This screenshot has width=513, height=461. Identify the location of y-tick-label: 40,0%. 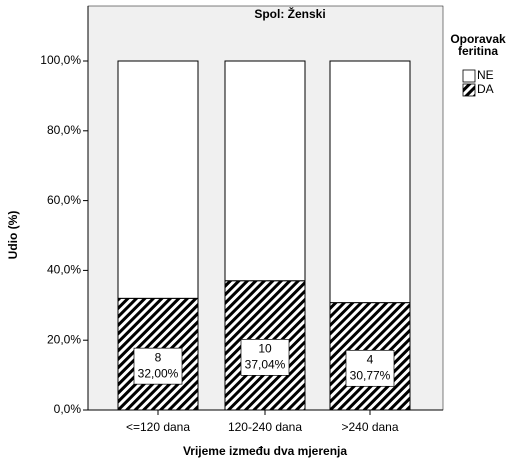
(64, 270).